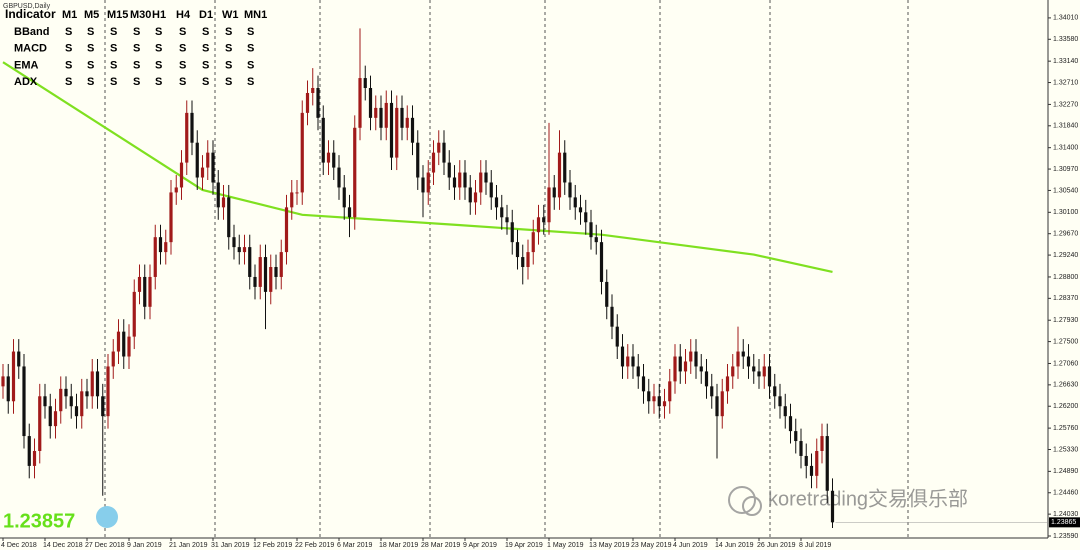  Describe the element at coordinates (1065, 82) in the screenshot. I see `y-tick-label: 1.32710` at that location.